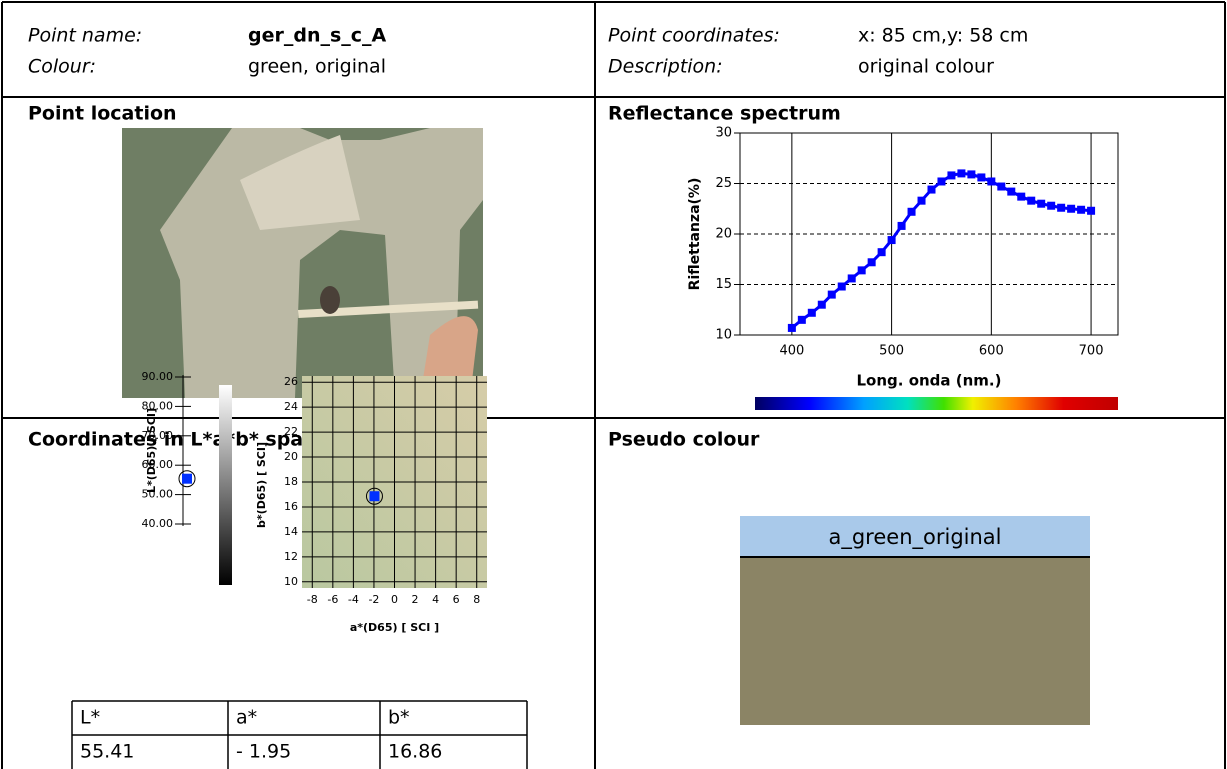  What do you see at coordinates (291, 431) in the screenshot?
I see `y-tick-label: 22` at bounding box center [291, 431].